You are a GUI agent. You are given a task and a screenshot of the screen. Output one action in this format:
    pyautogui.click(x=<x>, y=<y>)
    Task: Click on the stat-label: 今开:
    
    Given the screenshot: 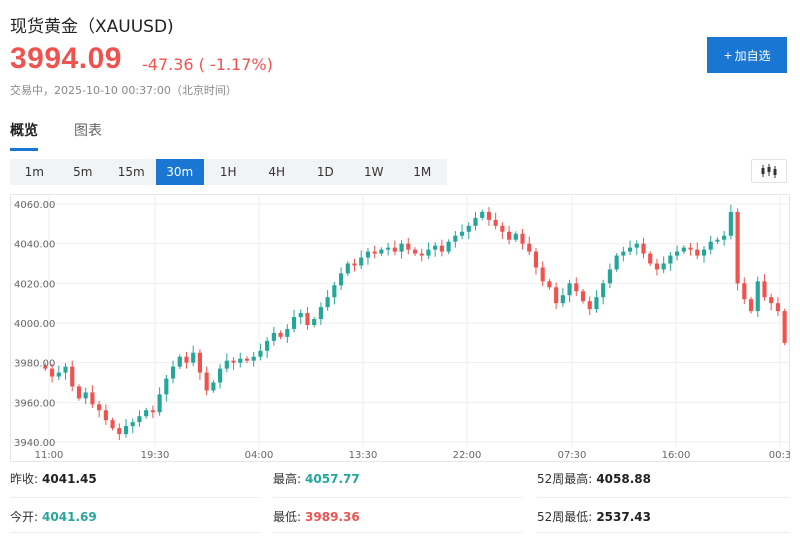 What is the action you would take?
    pyautogui.click(x=24, y=517)
    